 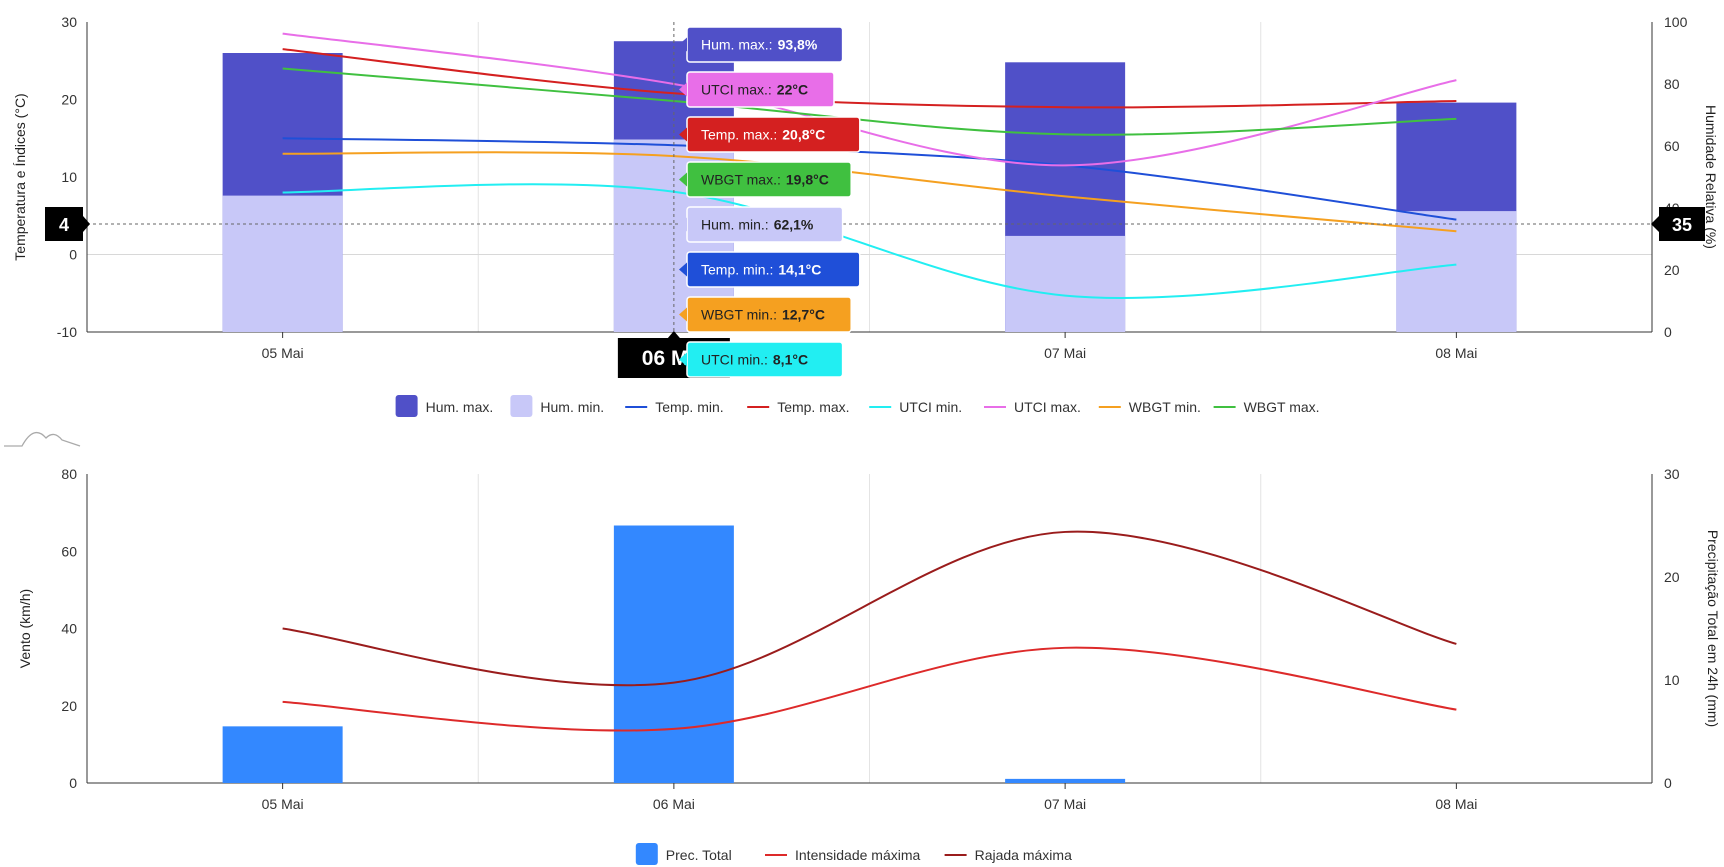 What do you see at coordinates (869, 78) in the screenshot?
I see `line-temp-max-` at bounding box center [869, 78].